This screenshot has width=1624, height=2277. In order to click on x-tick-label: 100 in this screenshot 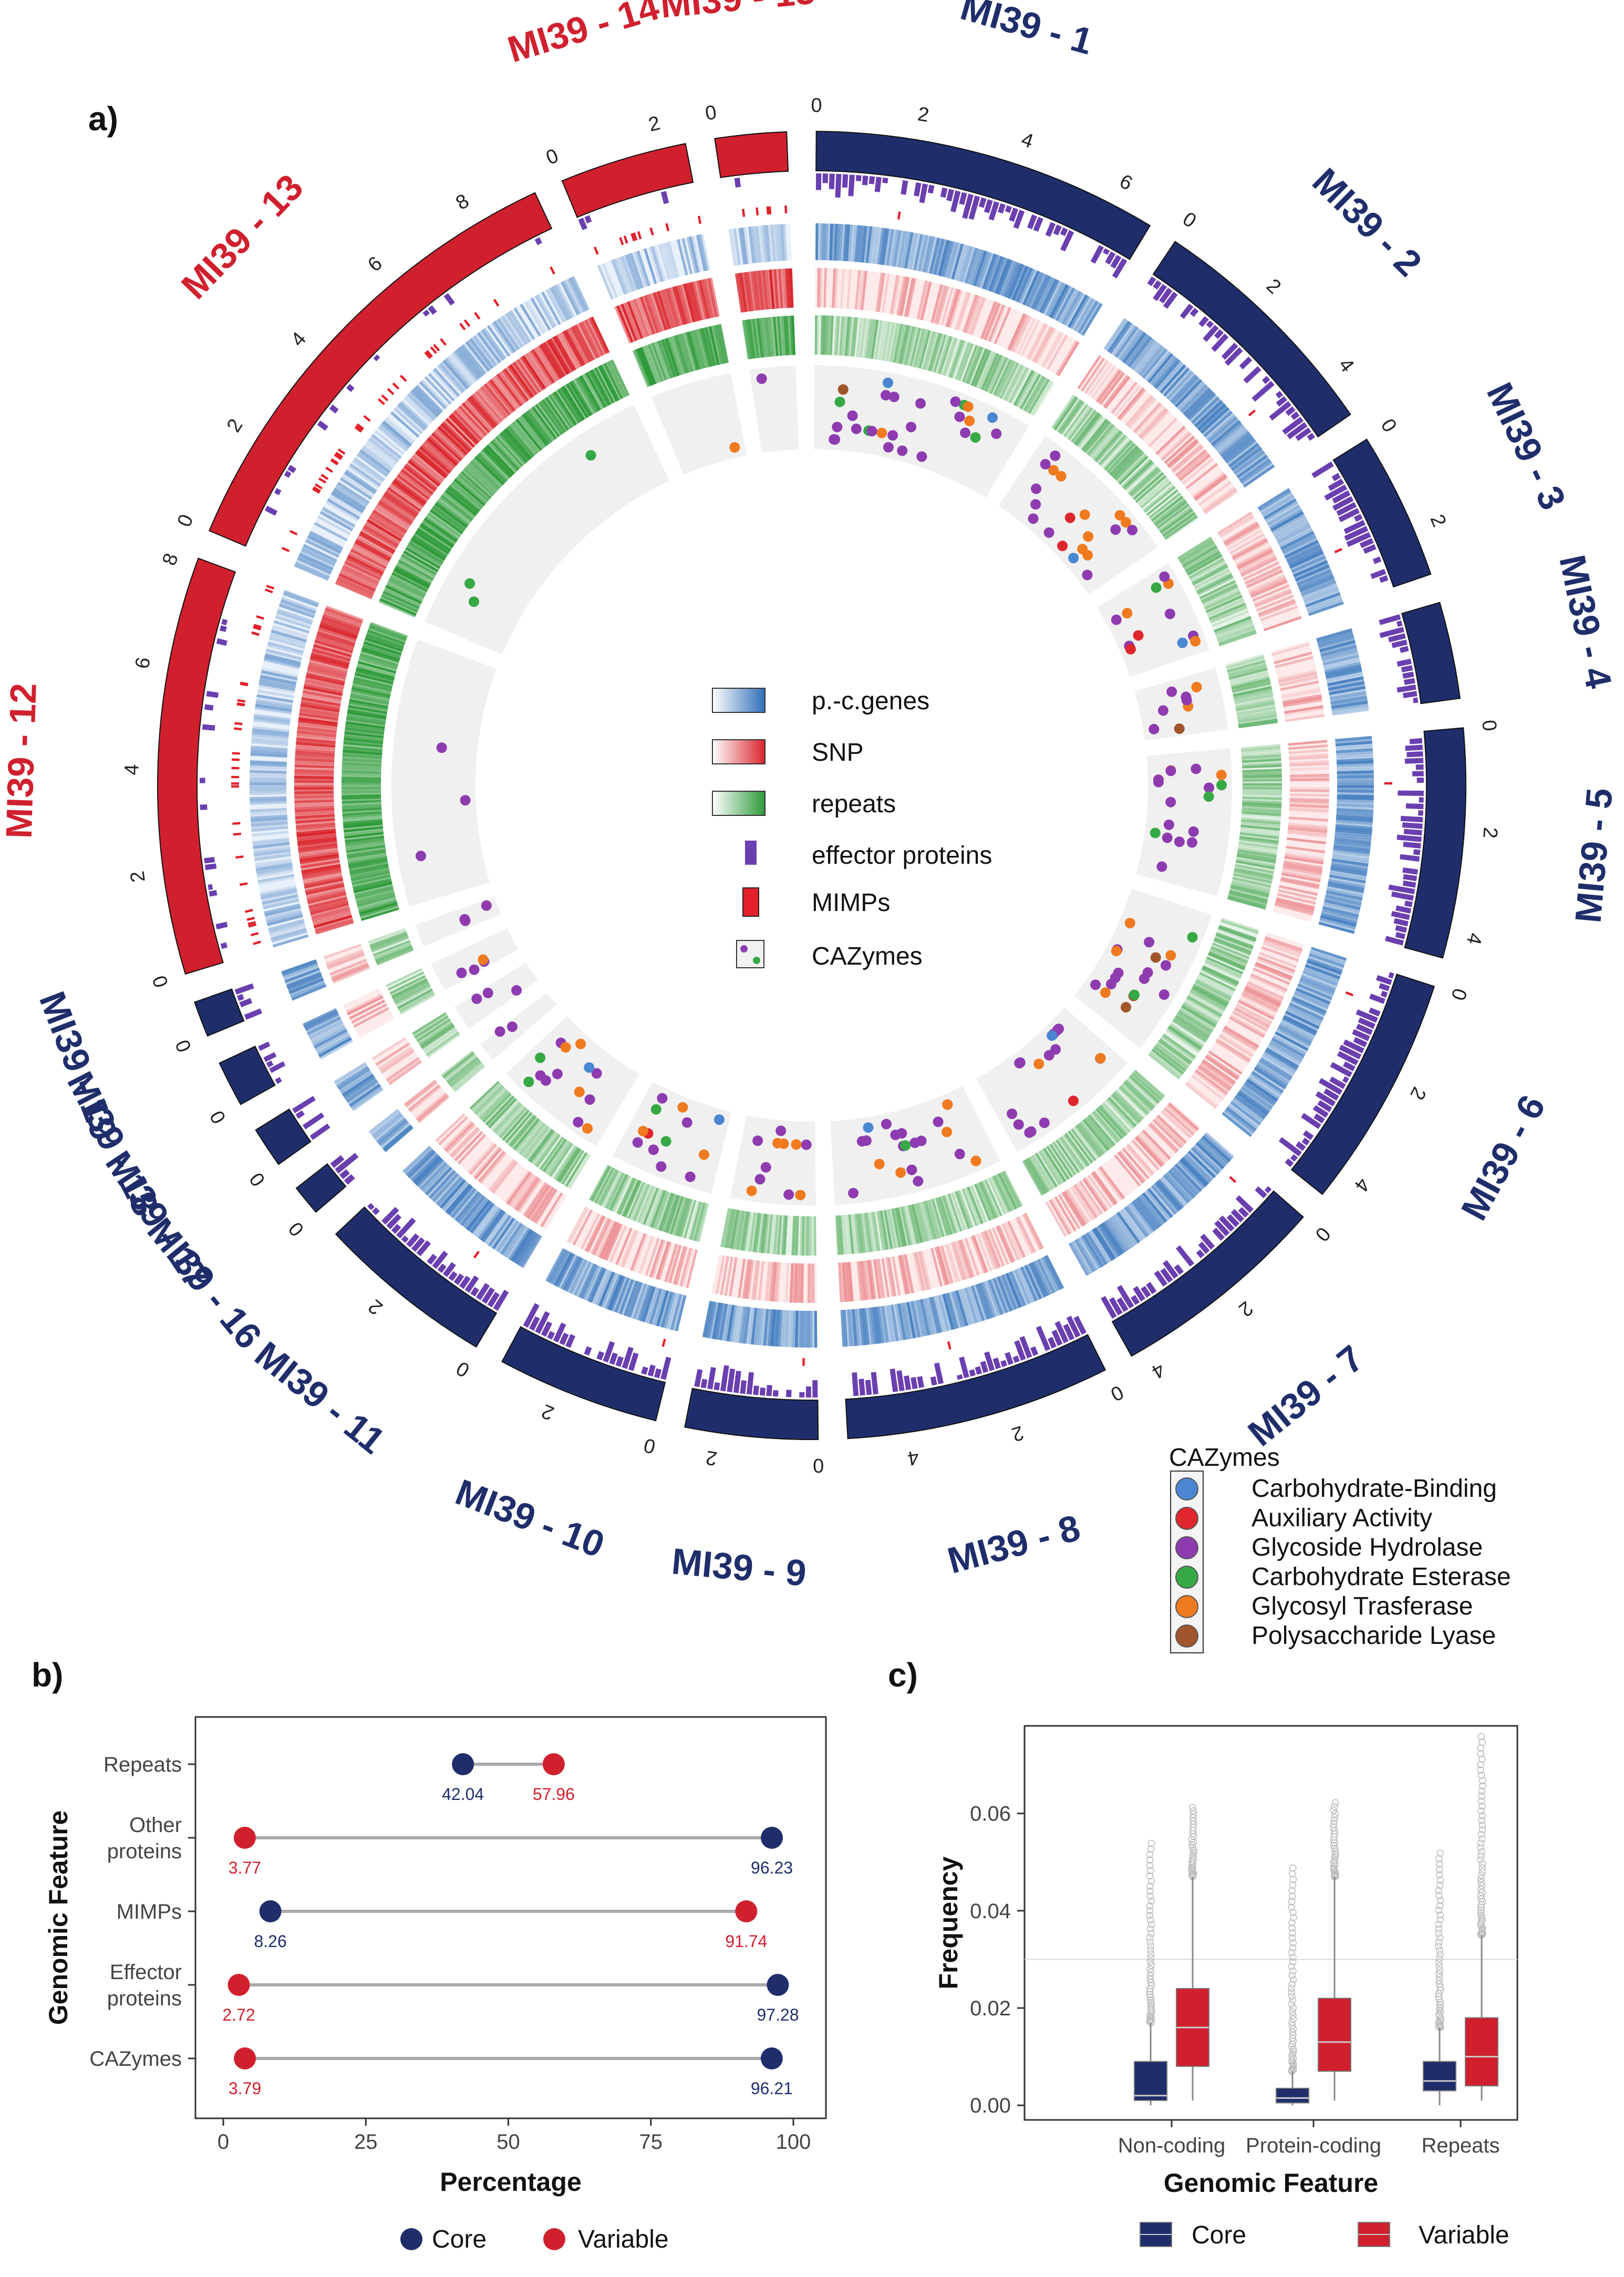, I will do `click(793, 2142)`.